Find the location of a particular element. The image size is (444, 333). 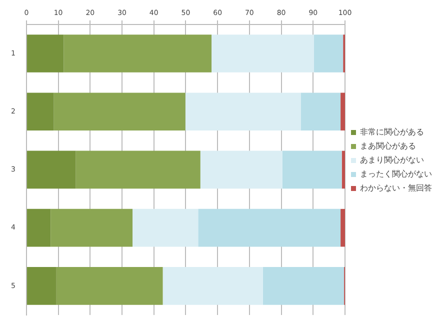

legend-label: まあ関心がある is located at coordinates (388, 146).